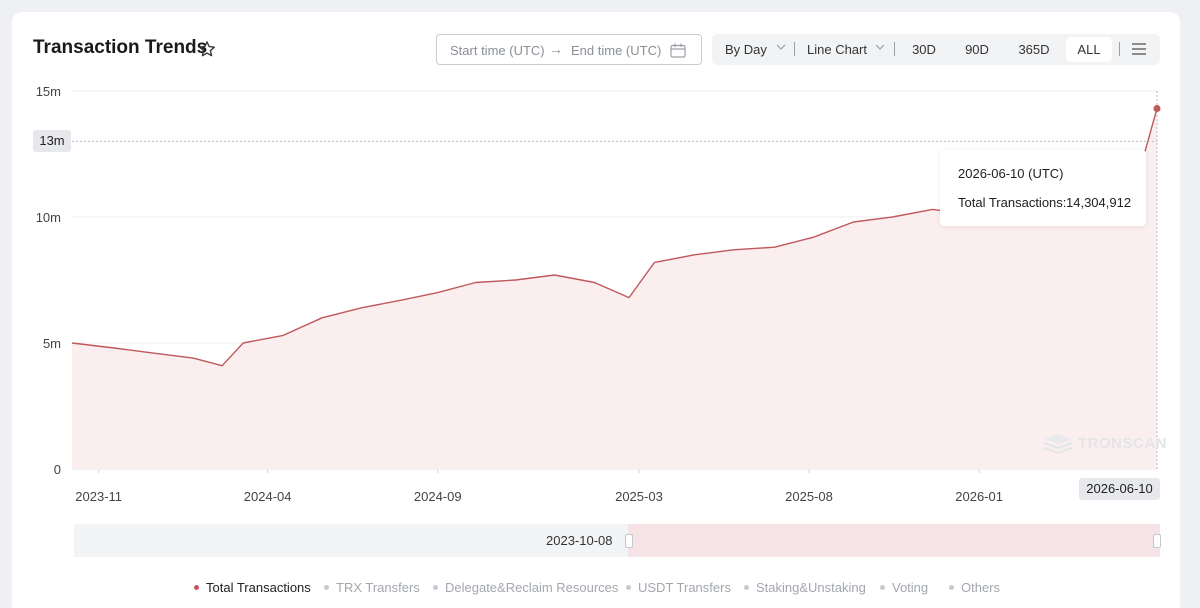  Describe the element at coordinates (684, 587) in the screenshot. I see `legend-label: USDT Transfers` at that location.